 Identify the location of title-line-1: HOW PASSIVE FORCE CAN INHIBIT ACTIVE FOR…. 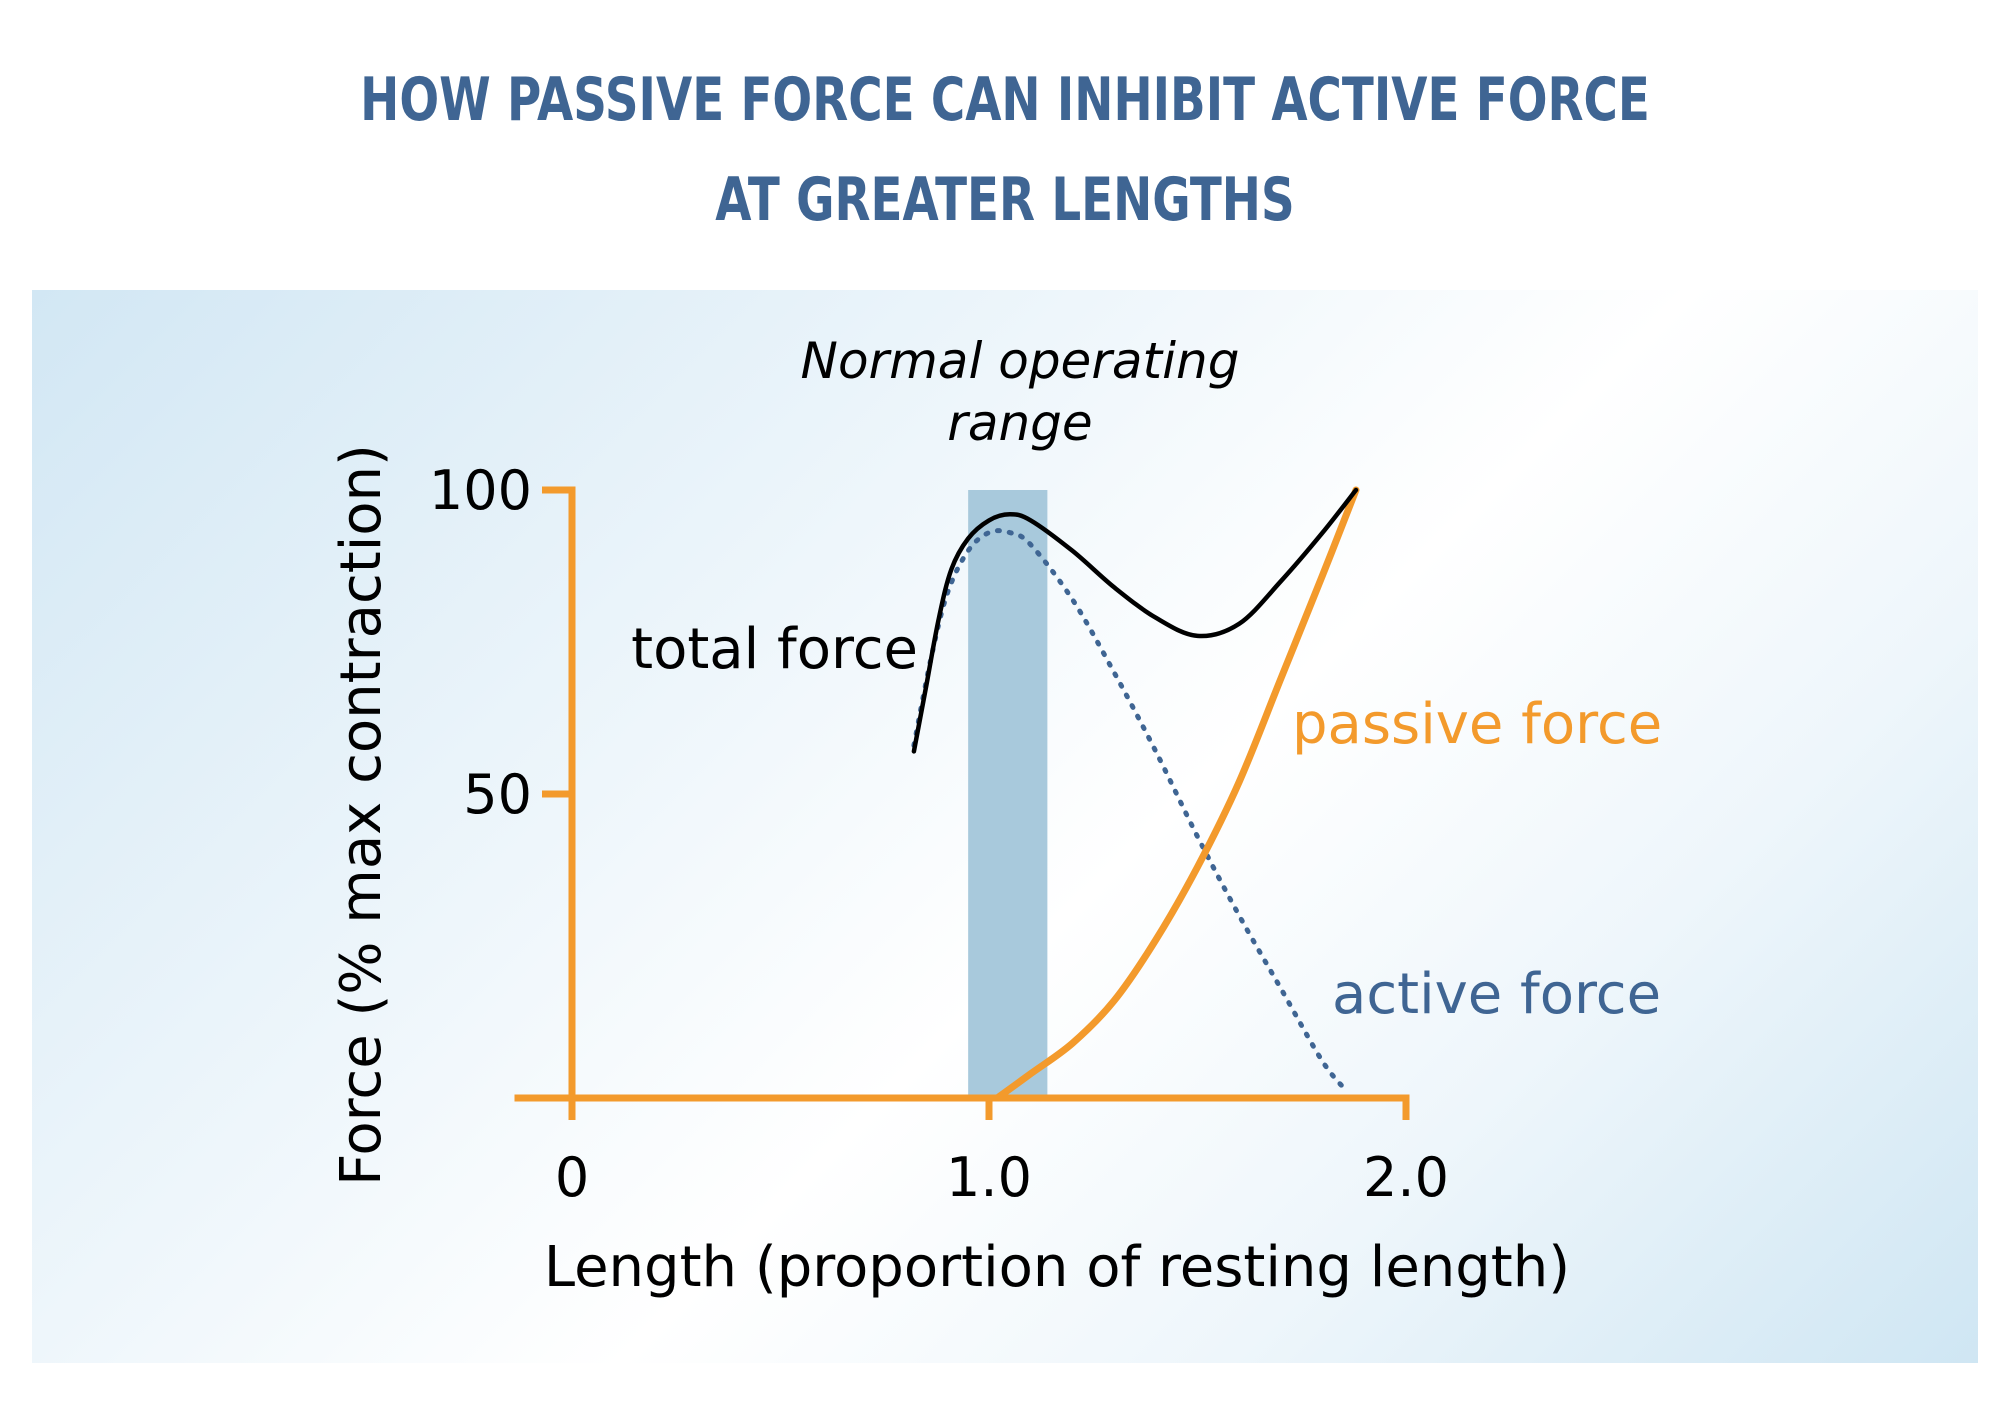
(1005, 100).